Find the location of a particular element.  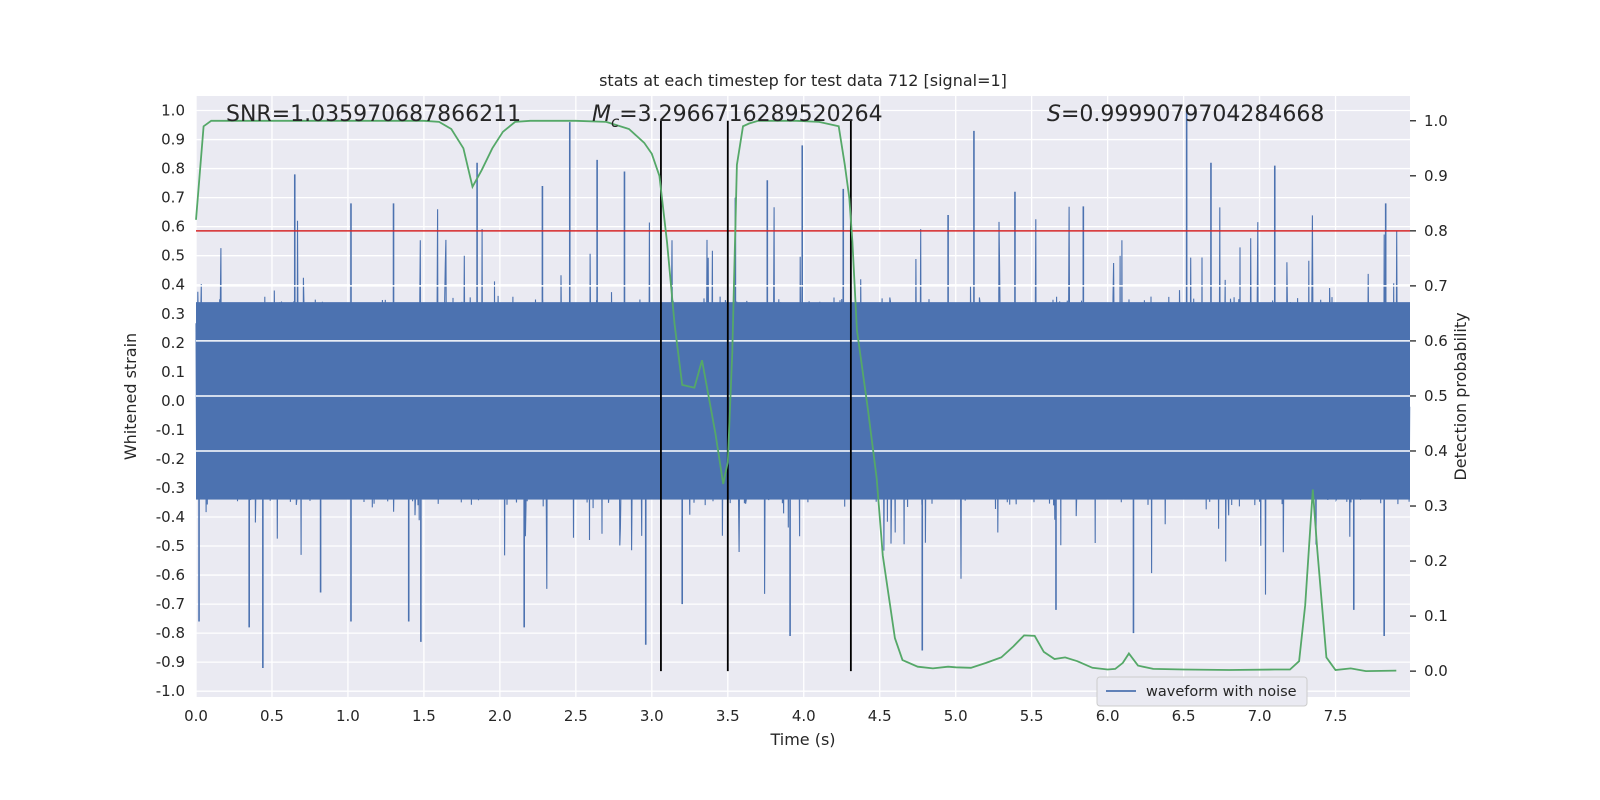

y-tick-label: -0.1 is located at coordinates (170, 430).